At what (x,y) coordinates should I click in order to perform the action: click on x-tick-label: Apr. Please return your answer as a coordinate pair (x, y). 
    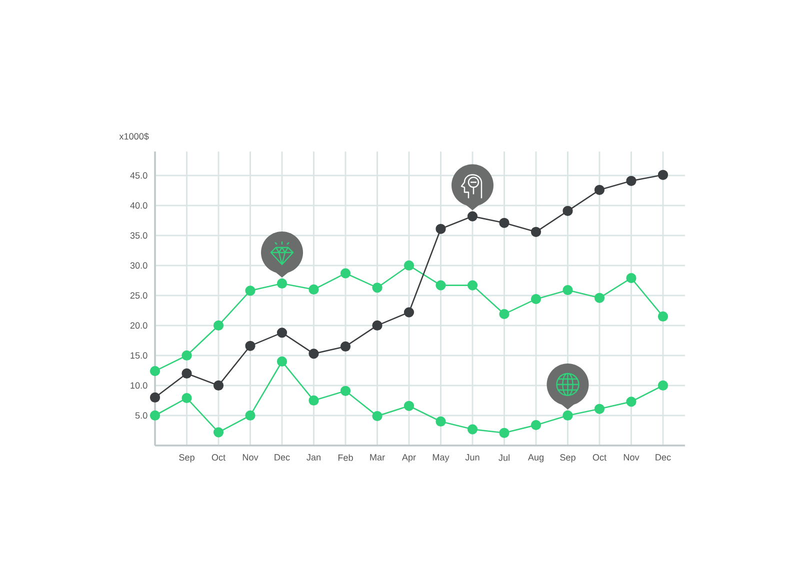
    Looking at the image, I should click on (409, 458).